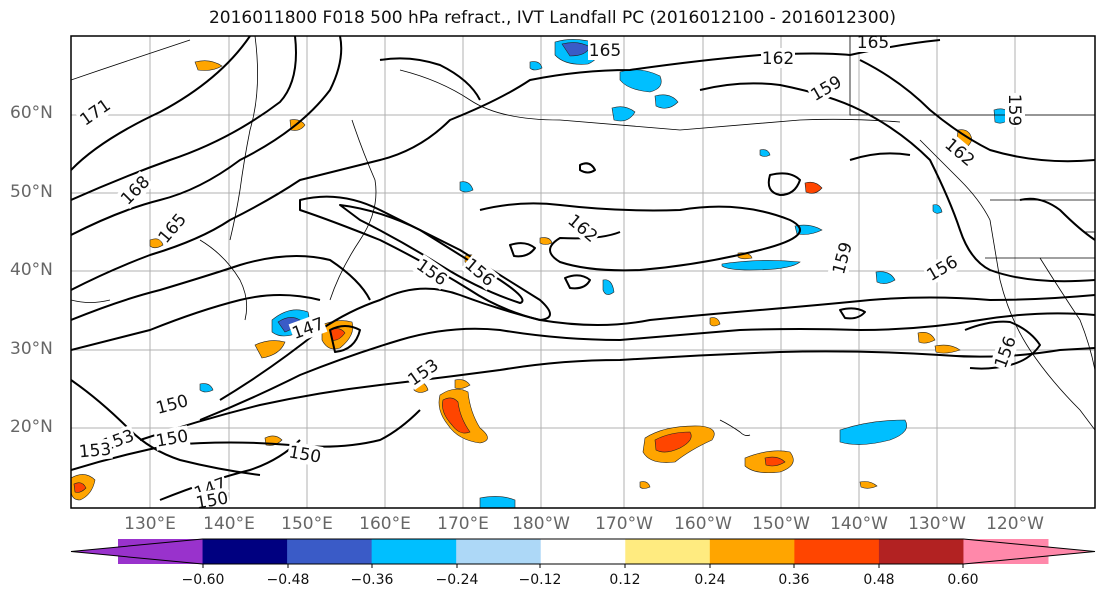 The height and width of the screenshot is (601, 1105). Describe the element at coordinates (31, 270) in the screenshot. I see `lat-label: 40°N` at that location.